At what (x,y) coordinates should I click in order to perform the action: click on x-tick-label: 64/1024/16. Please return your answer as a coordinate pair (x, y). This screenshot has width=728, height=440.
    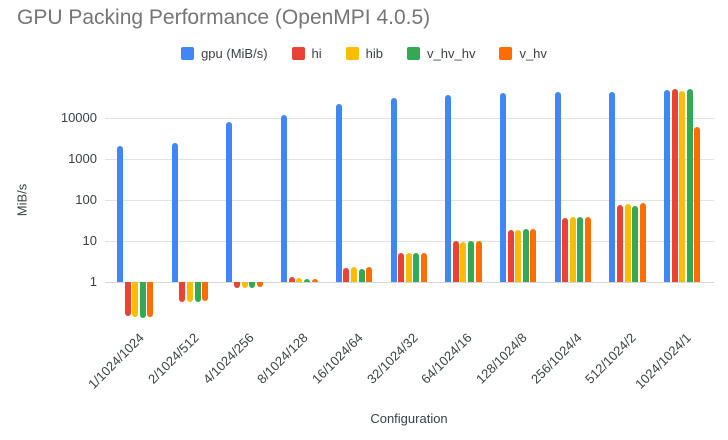
    Looking at the image, I should click on (447, 358).